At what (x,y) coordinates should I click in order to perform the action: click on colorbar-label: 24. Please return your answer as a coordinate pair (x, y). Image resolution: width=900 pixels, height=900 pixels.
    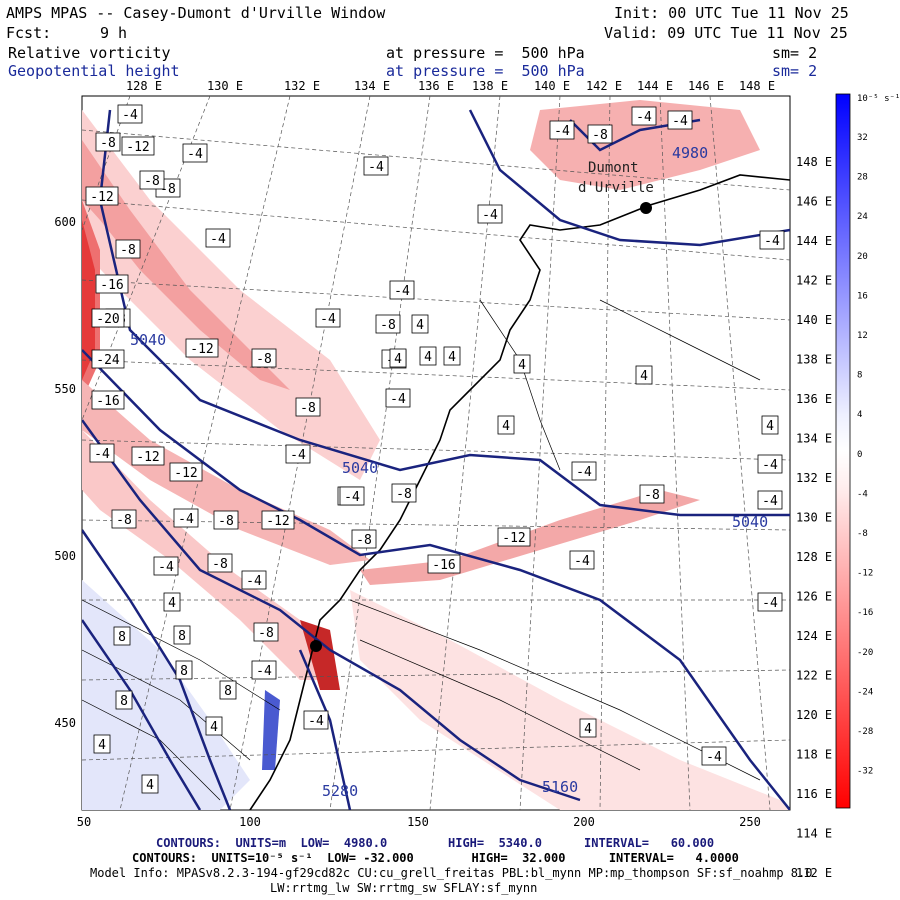
    Looking at the image, I should click on (862, 217).